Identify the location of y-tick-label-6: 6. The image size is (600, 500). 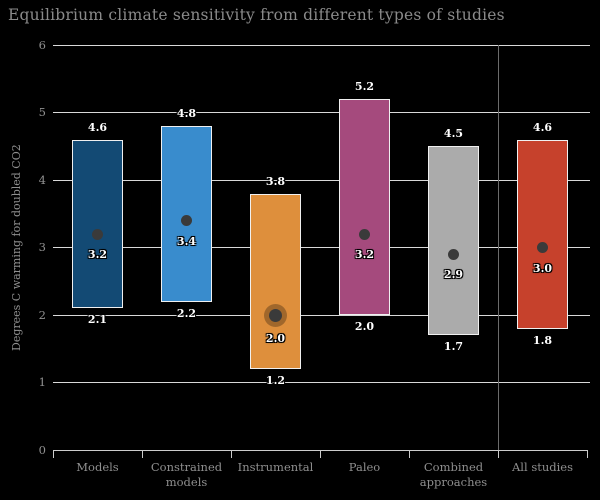
(42, 44).